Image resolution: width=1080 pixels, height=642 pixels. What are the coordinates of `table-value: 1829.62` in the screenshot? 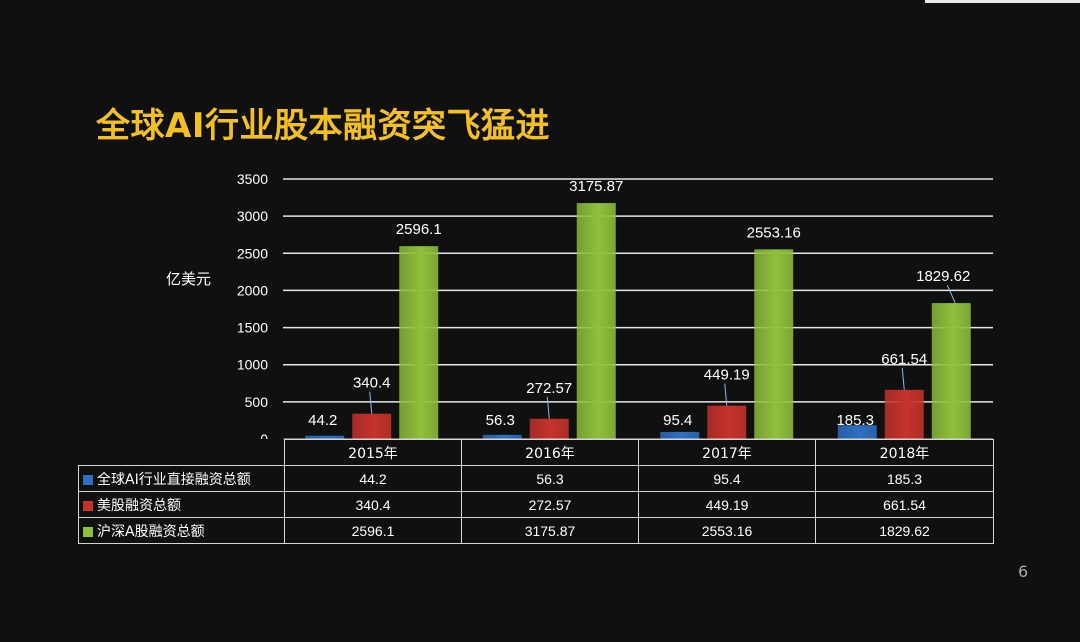 It's located at (904, 530).